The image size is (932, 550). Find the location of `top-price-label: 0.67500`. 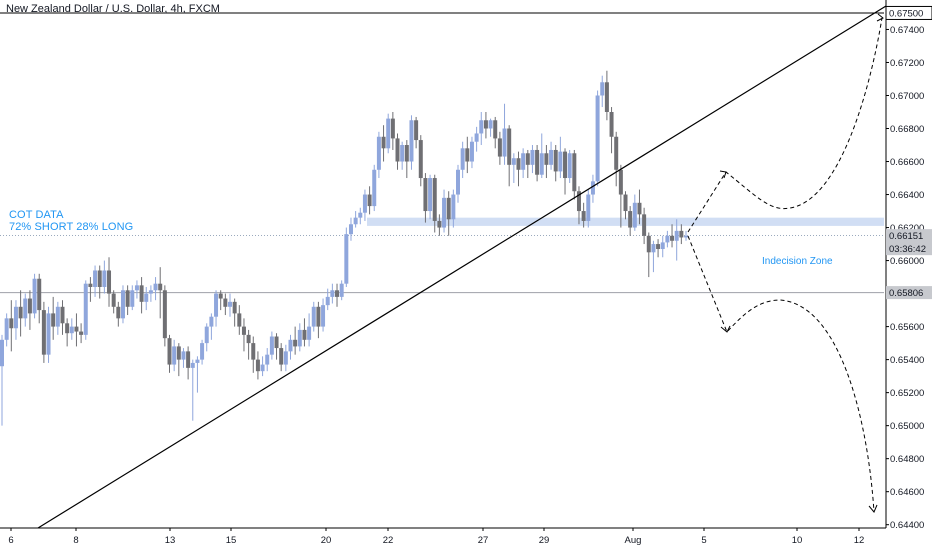

top-price-label: 0.67500 is located at coordinates (906, 13).